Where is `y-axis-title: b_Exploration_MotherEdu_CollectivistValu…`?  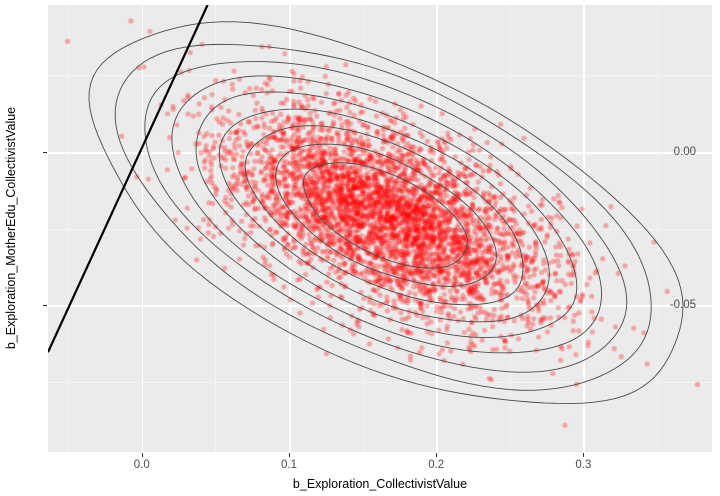
y-axis-title: b_Exploration_MotherEdu_CollectivistValu… is located at coordinates (11, 228).